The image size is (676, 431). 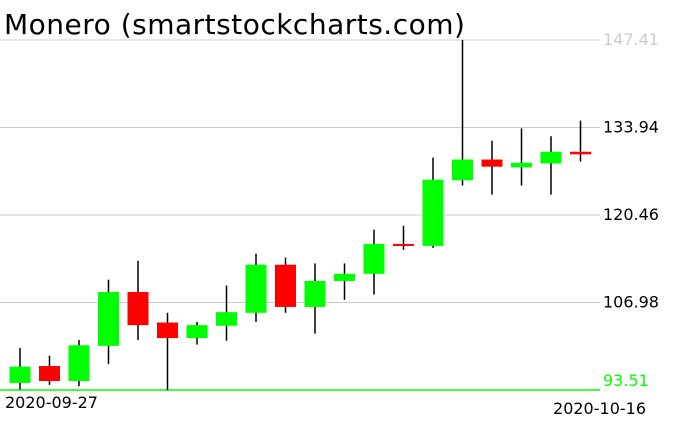 What do you see at coordinates (599, 408) in the screenshot?
I see `x-label-end: 2020-10-16` at bounding box center [599, 408].